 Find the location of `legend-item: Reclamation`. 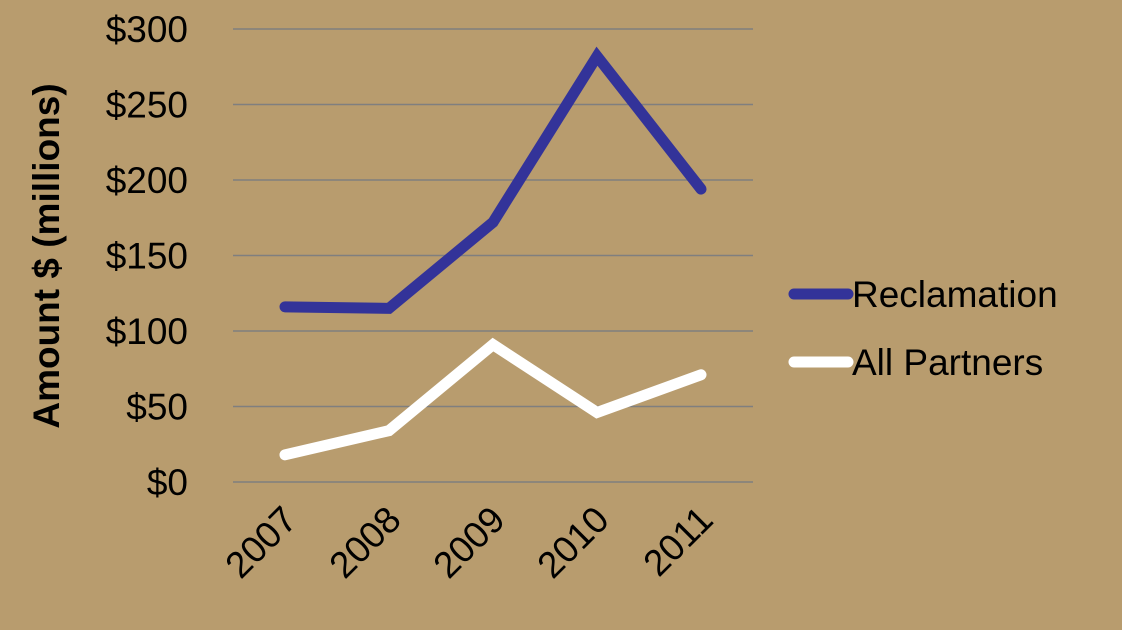

legend-item: Reclamation is located at coordinates (923, 294).